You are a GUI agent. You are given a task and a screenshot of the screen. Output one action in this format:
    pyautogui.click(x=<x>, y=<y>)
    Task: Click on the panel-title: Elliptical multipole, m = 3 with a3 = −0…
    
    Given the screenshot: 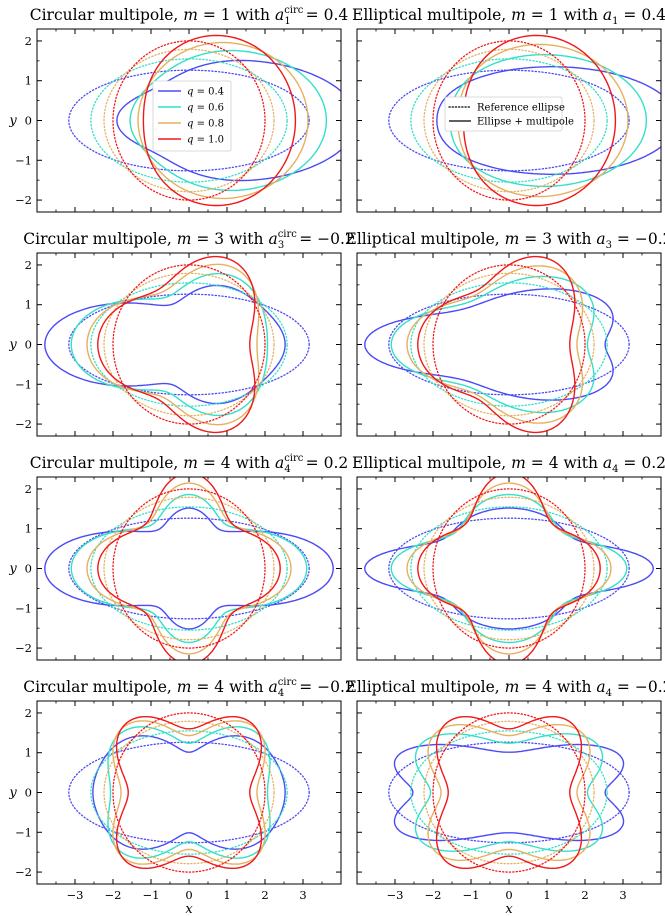 What is the action you would take?
    pyautogui.click(x=505, y=240)
    